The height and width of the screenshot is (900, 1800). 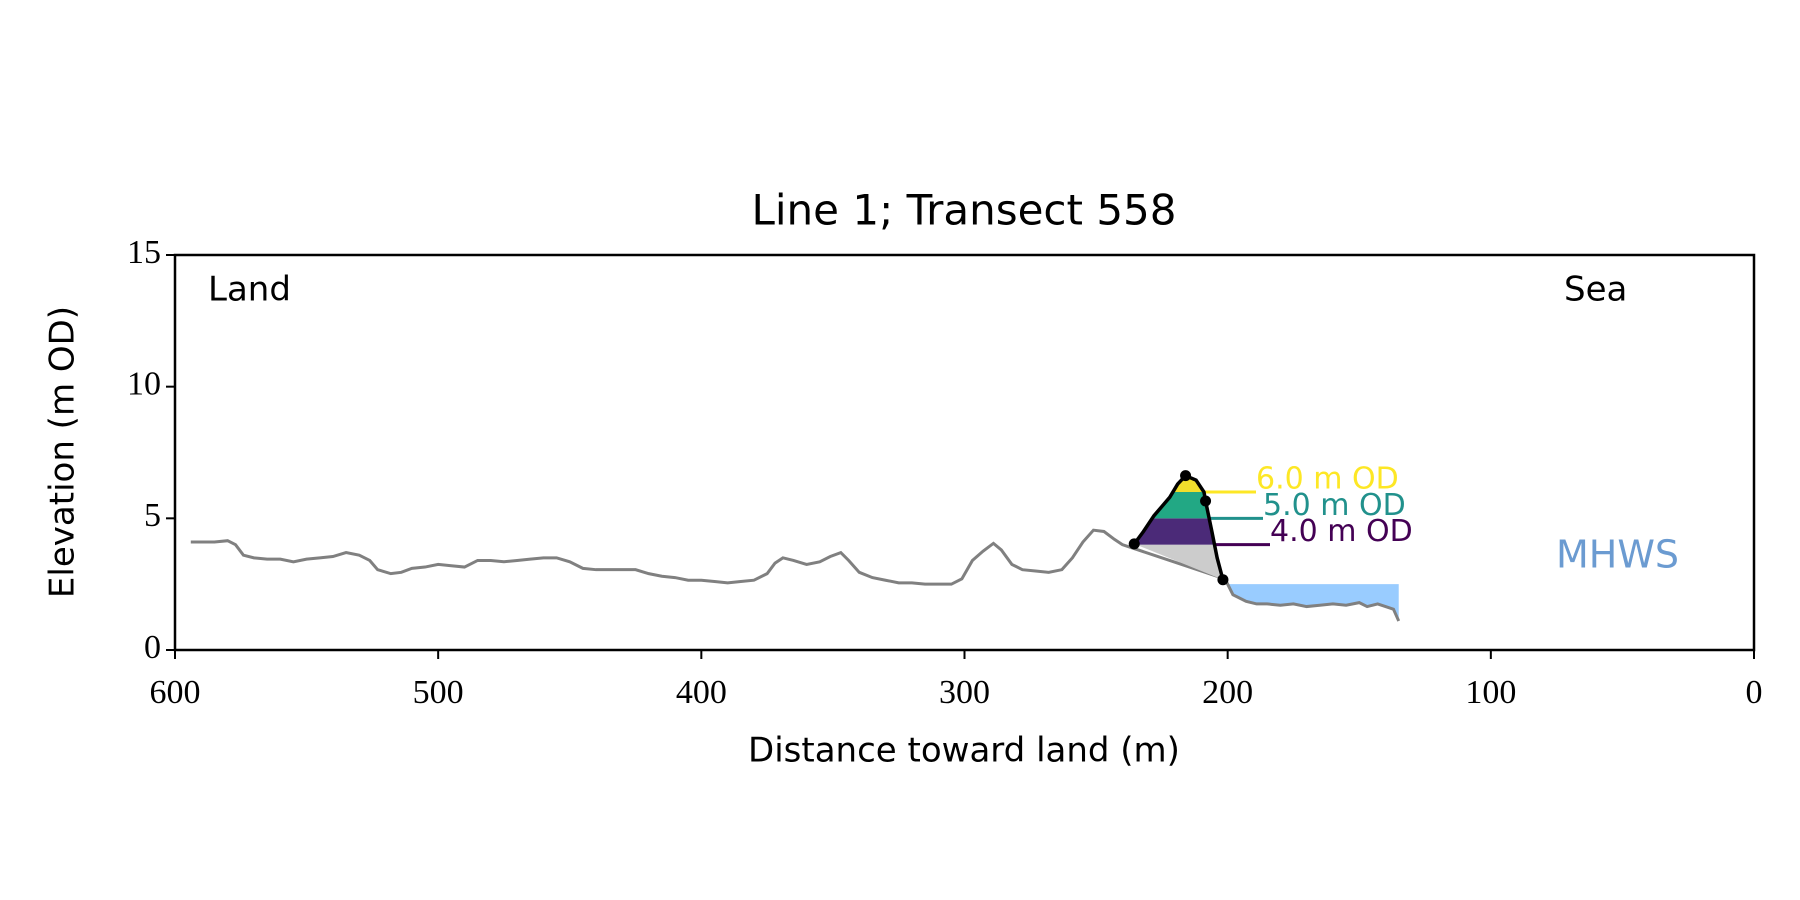 I want to click on dune-base-fill, so click(x=1178, y=562).